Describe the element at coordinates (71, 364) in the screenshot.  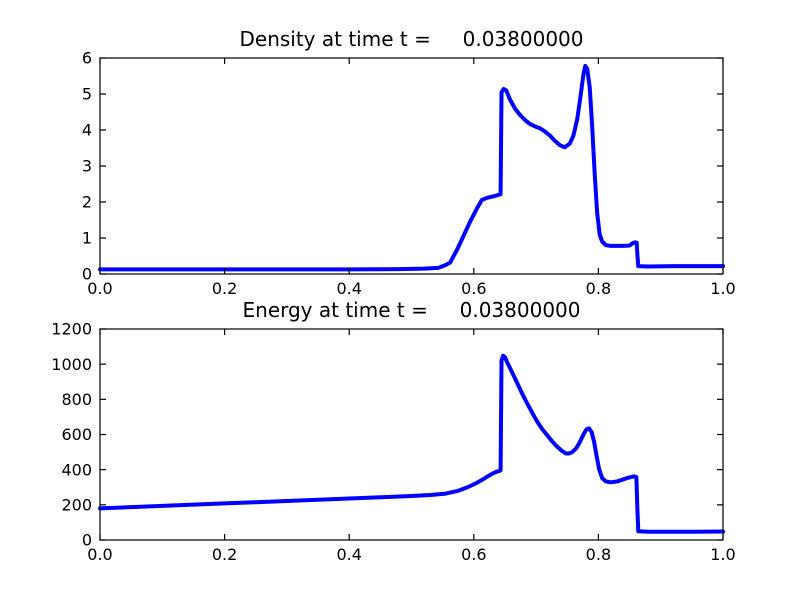
I see `y-tick-label: 1000` at that location.